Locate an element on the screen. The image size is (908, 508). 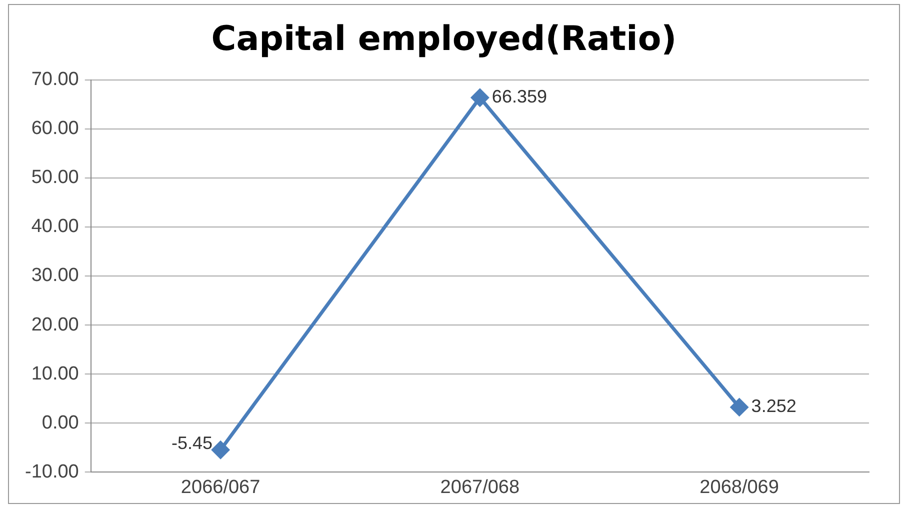
y-tick-label: 50.00 is located at coordinates (55, 177).